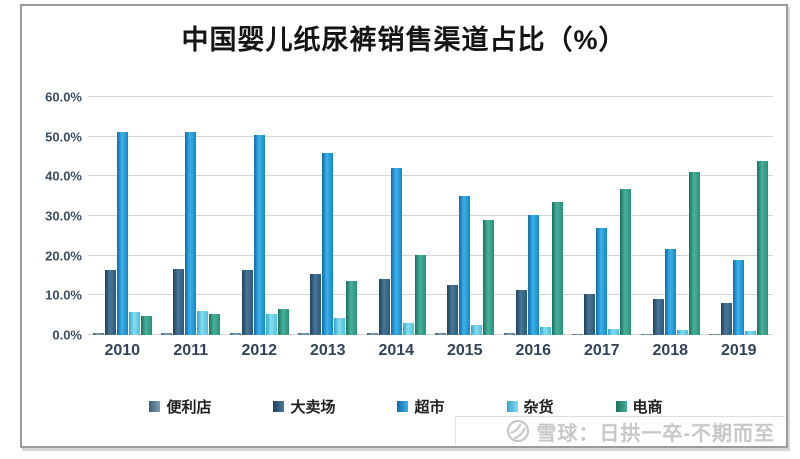  Describe the element at coordinates (670, 350) in the screenshot. I see `x-axis-label-2018: 2018` at that location.